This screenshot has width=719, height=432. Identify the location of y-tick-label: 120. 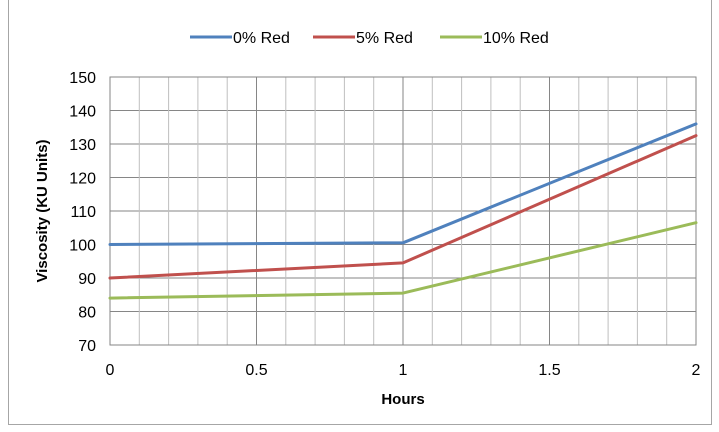
(82, 179).